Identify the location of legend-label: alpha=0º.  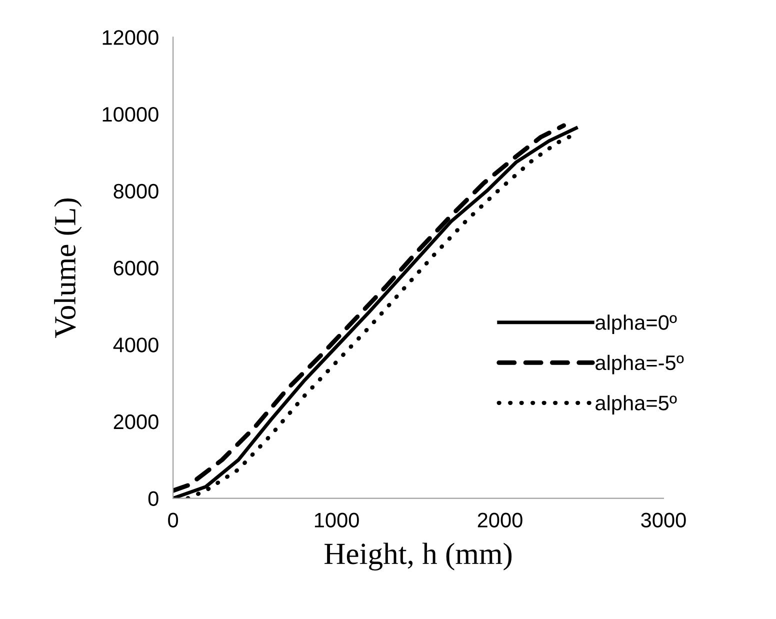
(636, 324).